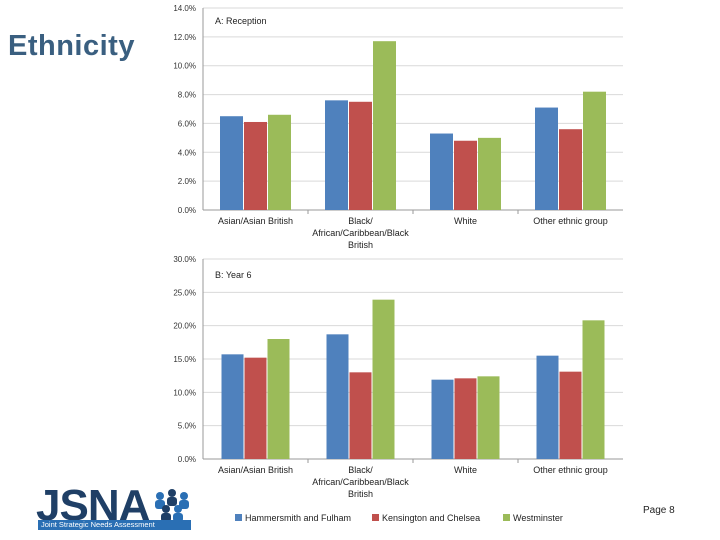 This screenshot has width=720, height=540. What do you see at coordinates (360, 221) in the screenshot?
I see `reception-category-label: Black/` at bounding box center [360, 221].